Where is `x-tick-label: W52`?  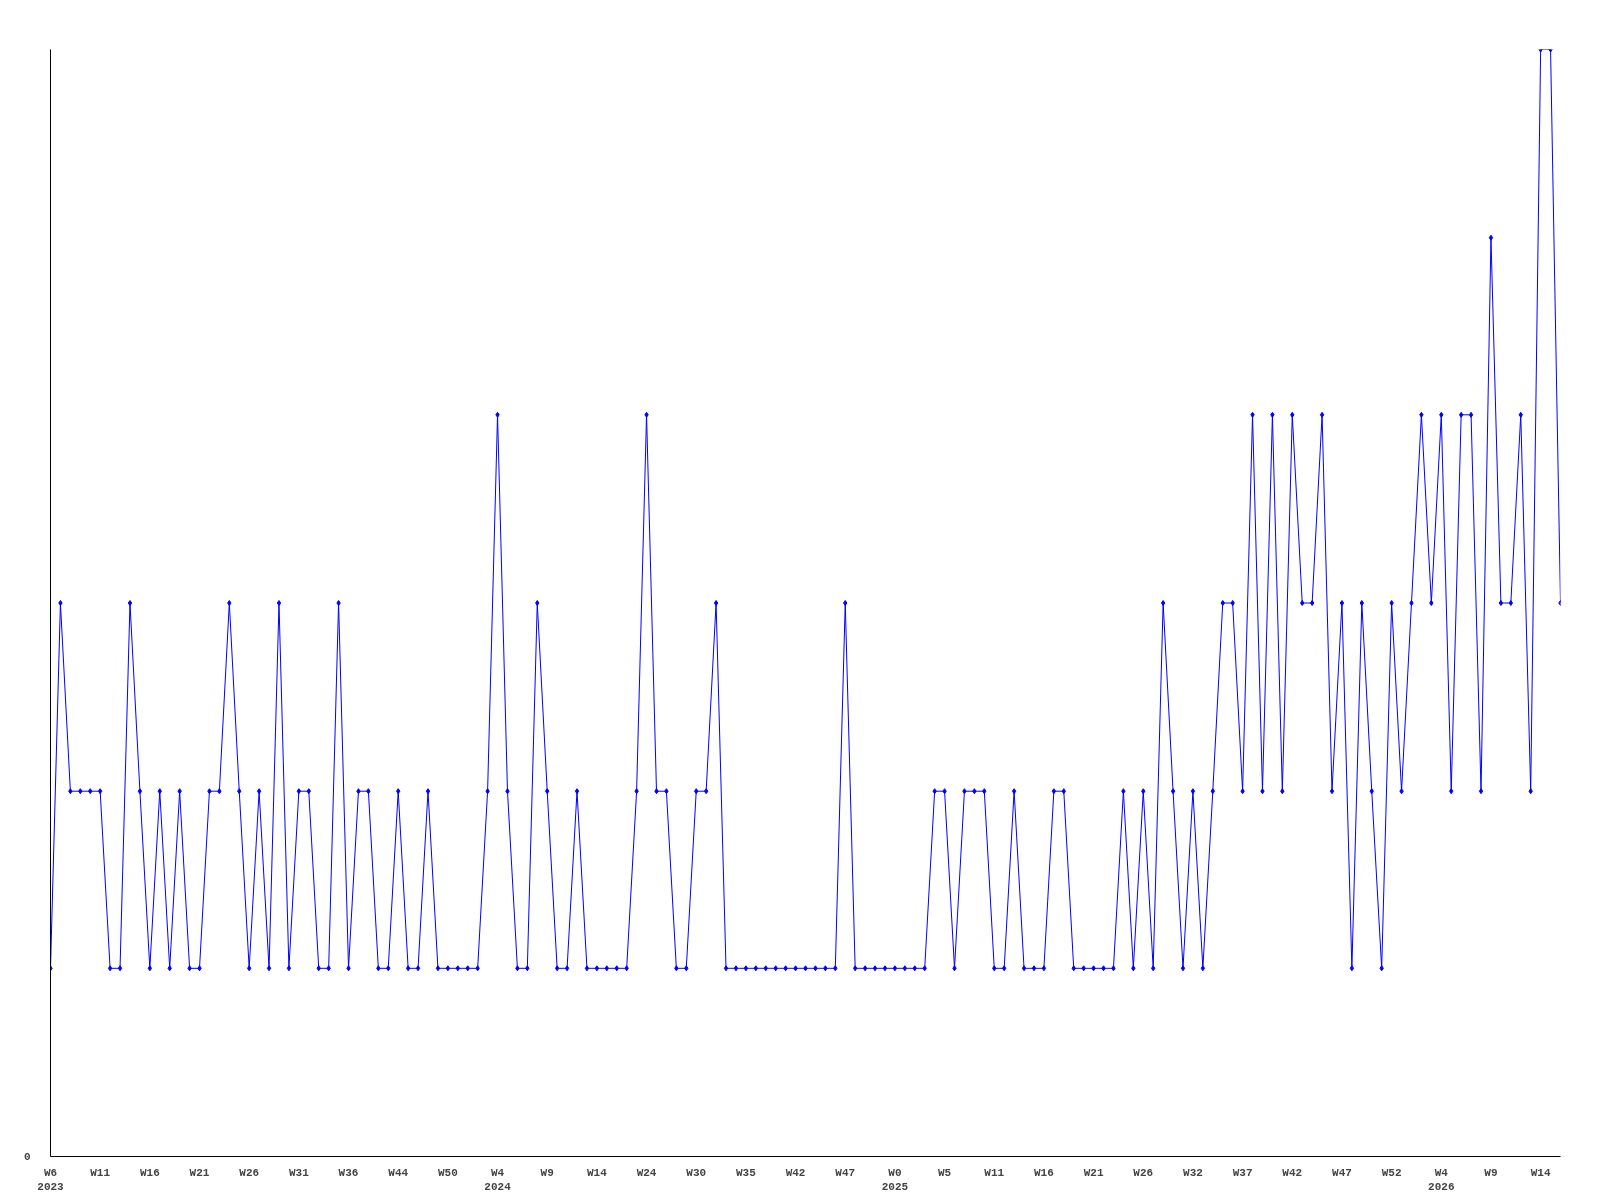
x-tick-label: W52 is located at coordinates (1391, 1172).